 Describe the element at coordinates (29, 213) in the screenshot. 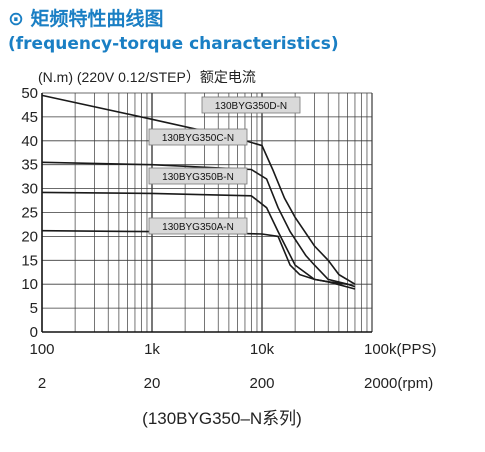

I see `y-tick-label: 25` at that location.